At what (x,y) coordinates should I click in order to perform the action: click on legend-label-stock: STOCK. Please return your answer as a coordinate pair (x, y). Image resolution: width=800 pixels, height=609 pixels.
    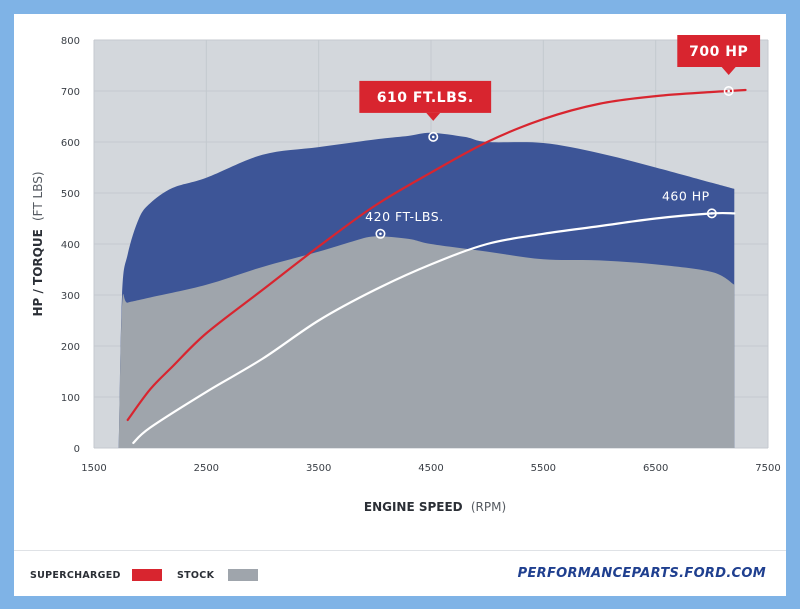
    Looking at the image, I should click on (196, 575).